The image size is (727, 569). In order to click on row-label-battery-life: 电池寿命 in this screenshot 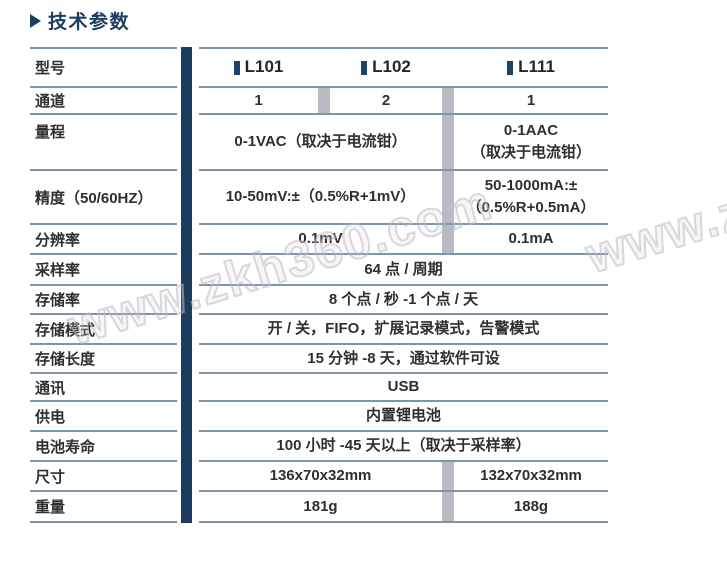, I will do `click(103, 447)`.